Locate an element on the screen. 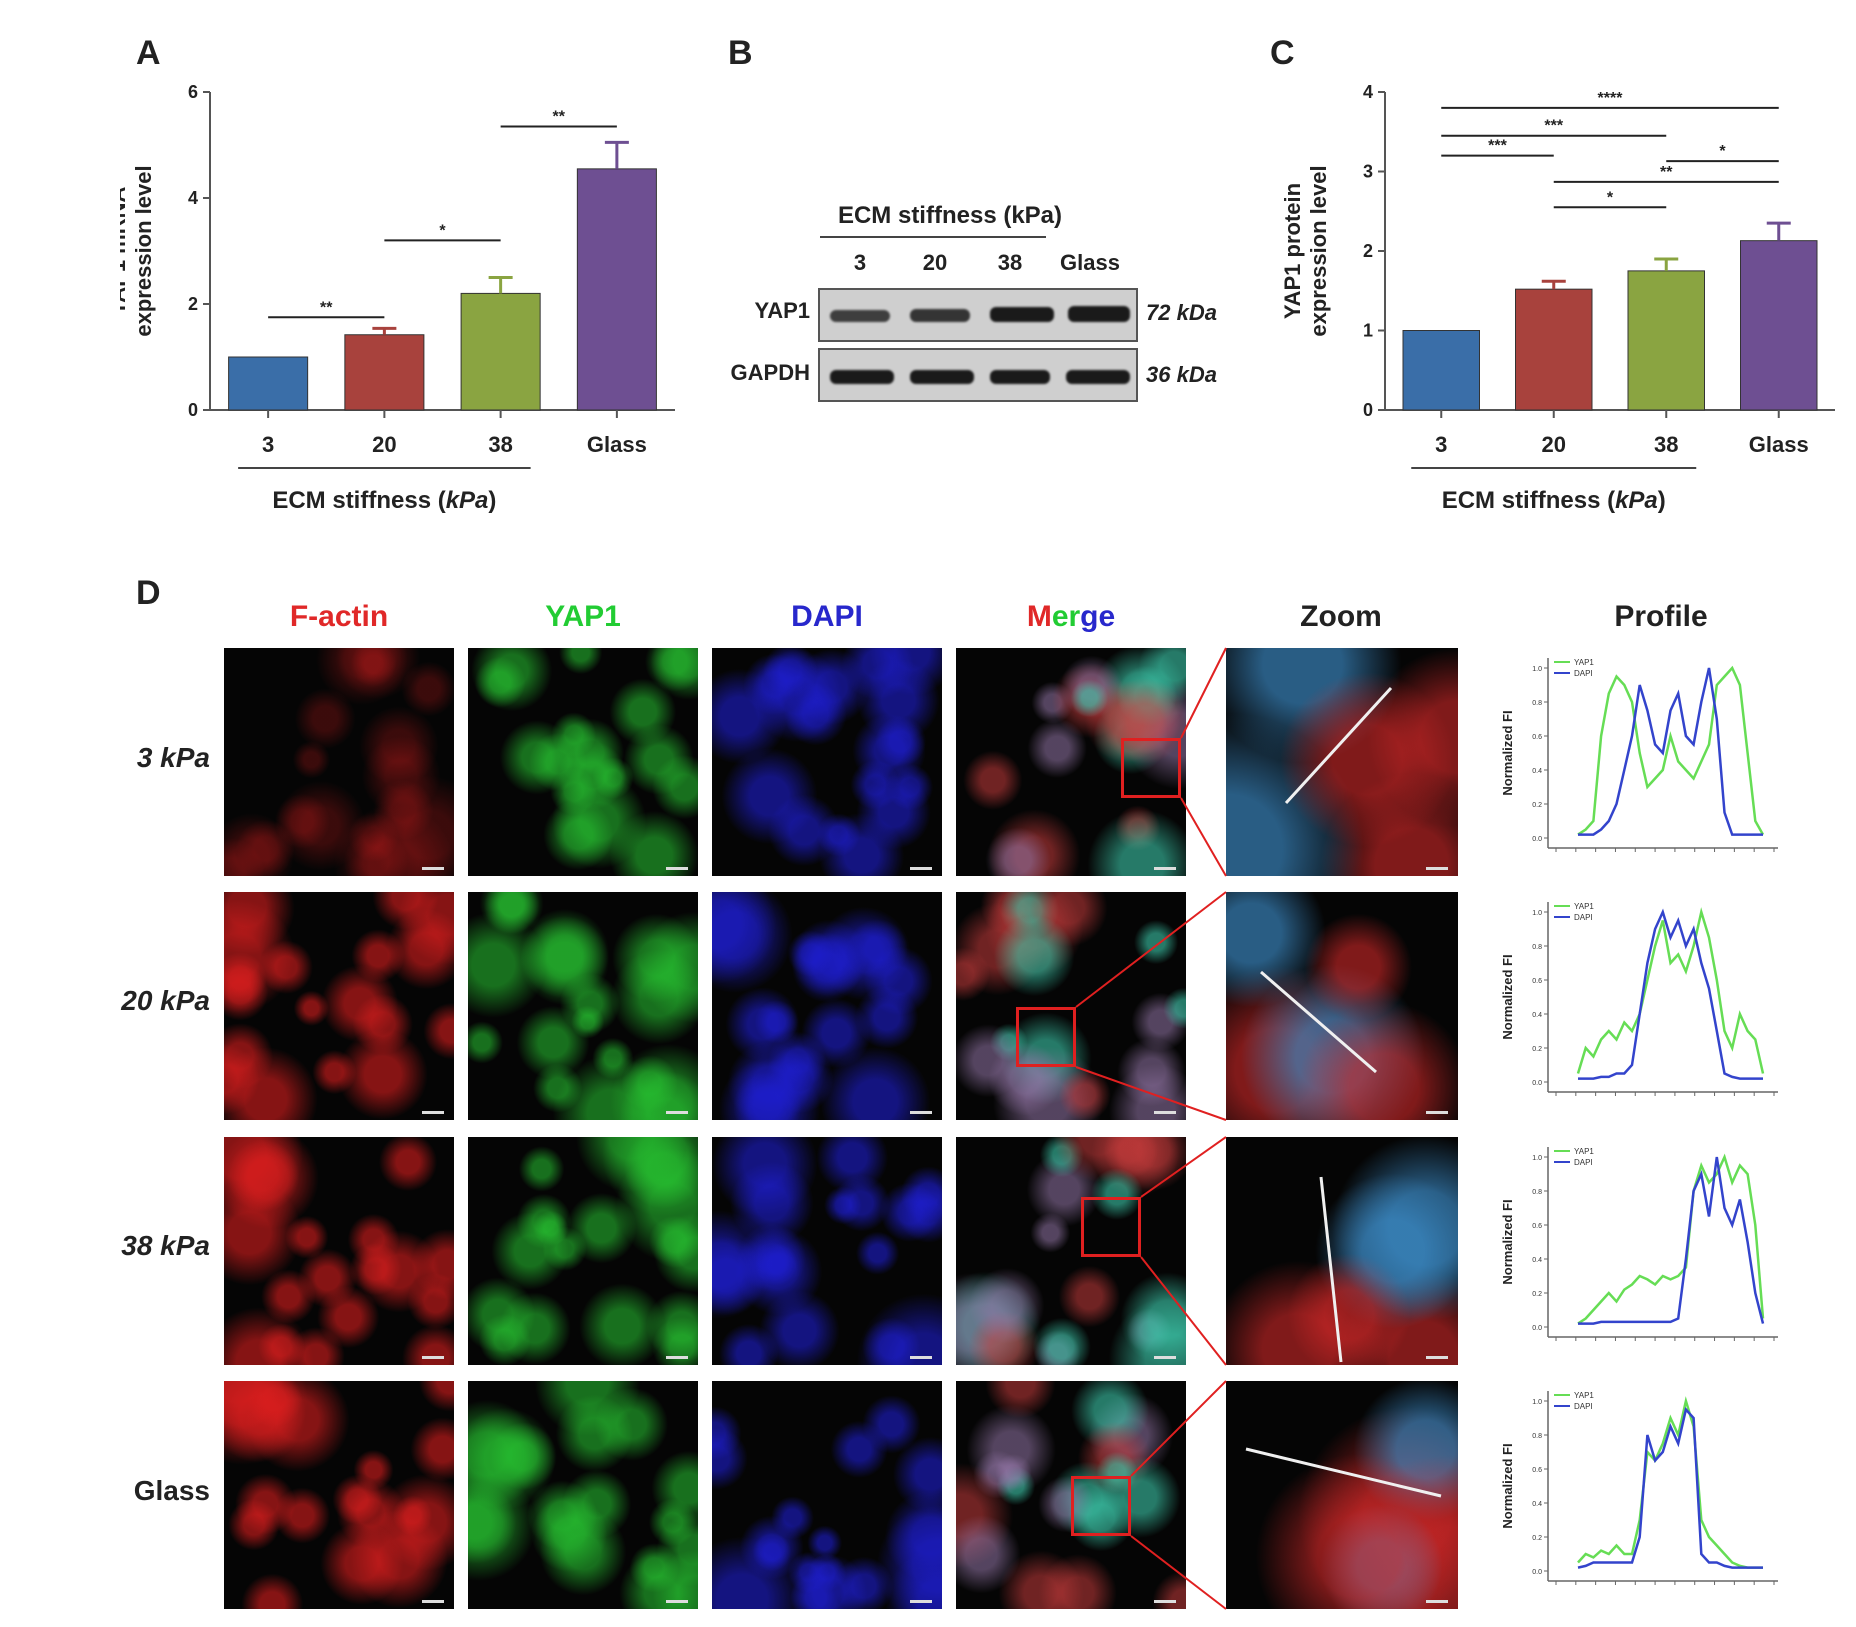 The height and width of the screenshot is (1627, 1856). x-axis-label: ECM stiffness (kPa) is located at coordinates (384, 500).